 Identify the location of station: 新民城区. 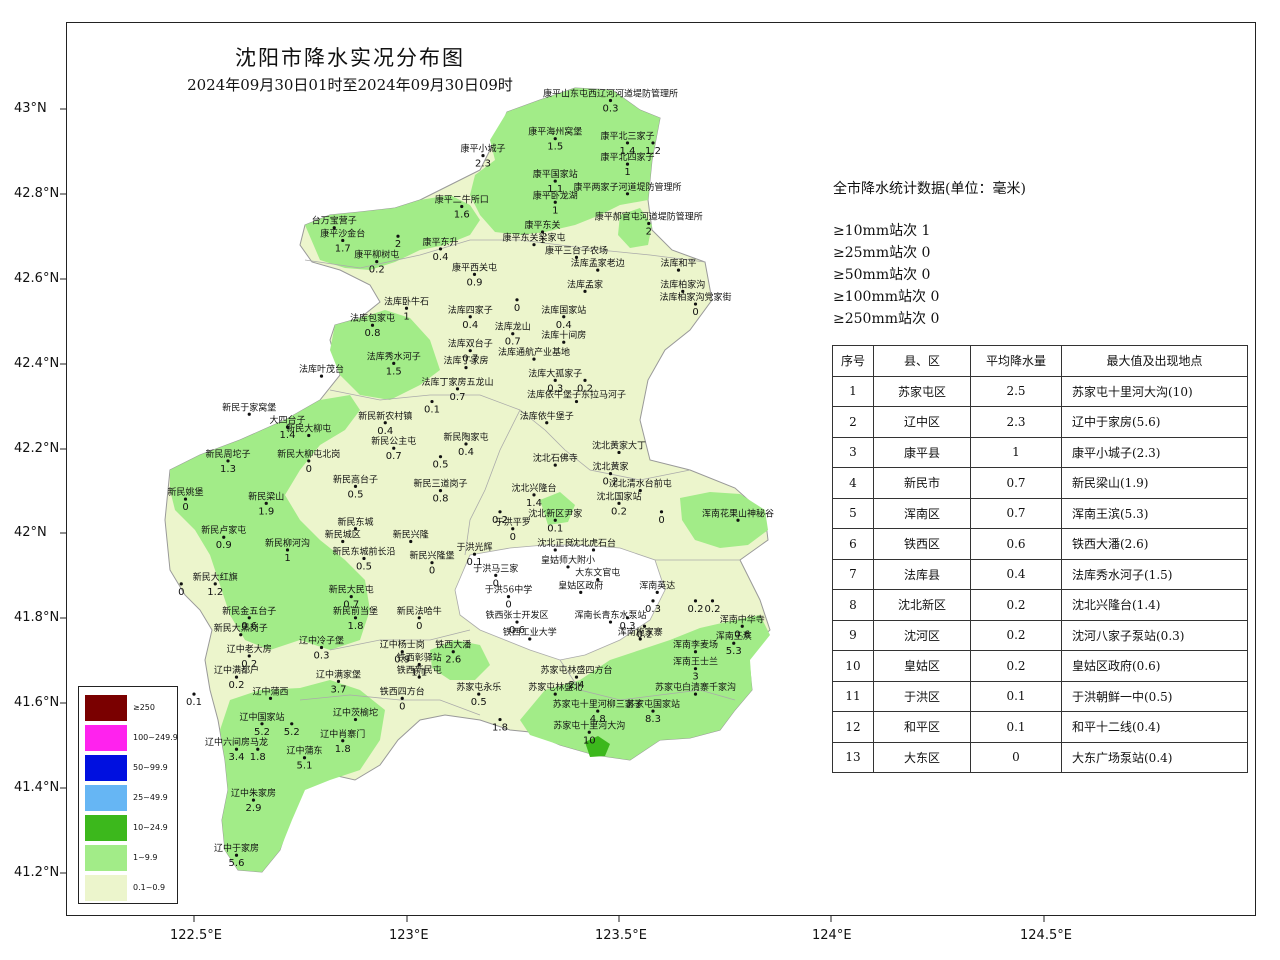
(343, 536).